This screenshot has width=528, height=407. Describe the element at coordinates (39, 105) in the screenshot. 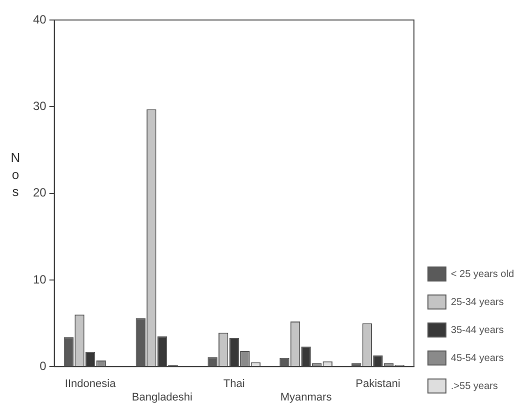

I see `y-tick-label: 30` at that location.